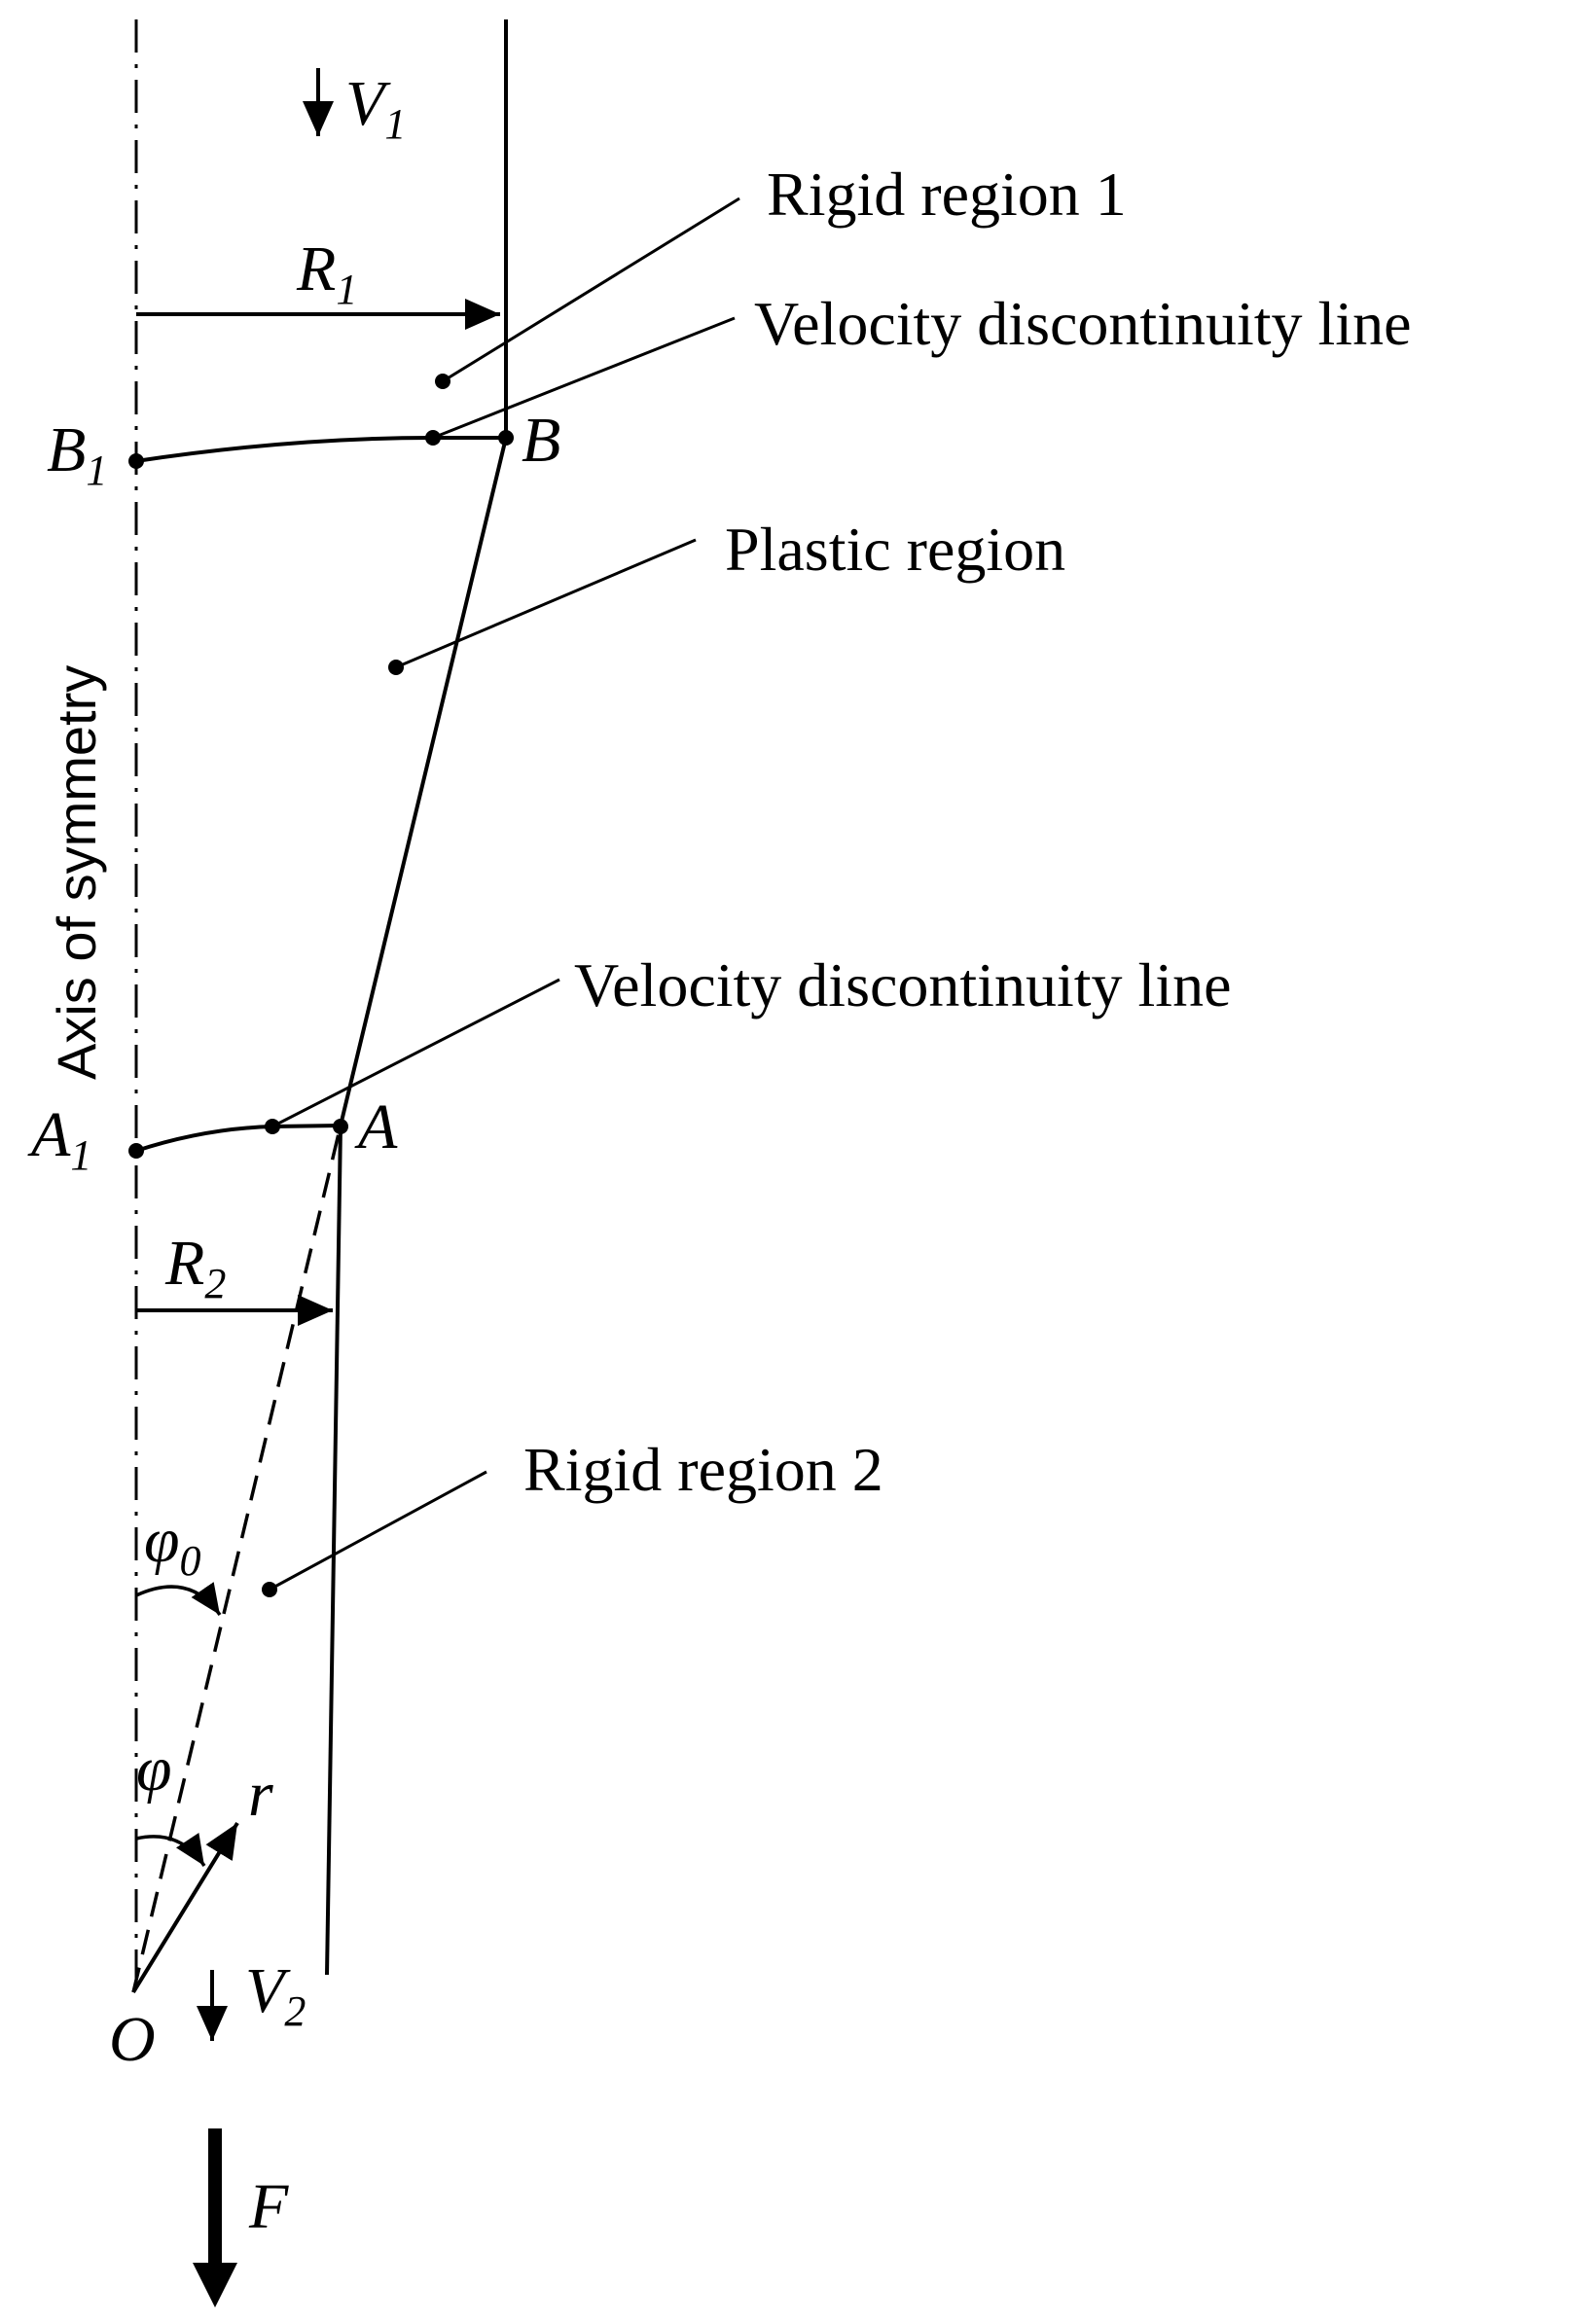 This screenshot has width=1585, height=2324. I want to click on velocity-line-bottom-label: Velocity discontinuity line, so click(902, 984).